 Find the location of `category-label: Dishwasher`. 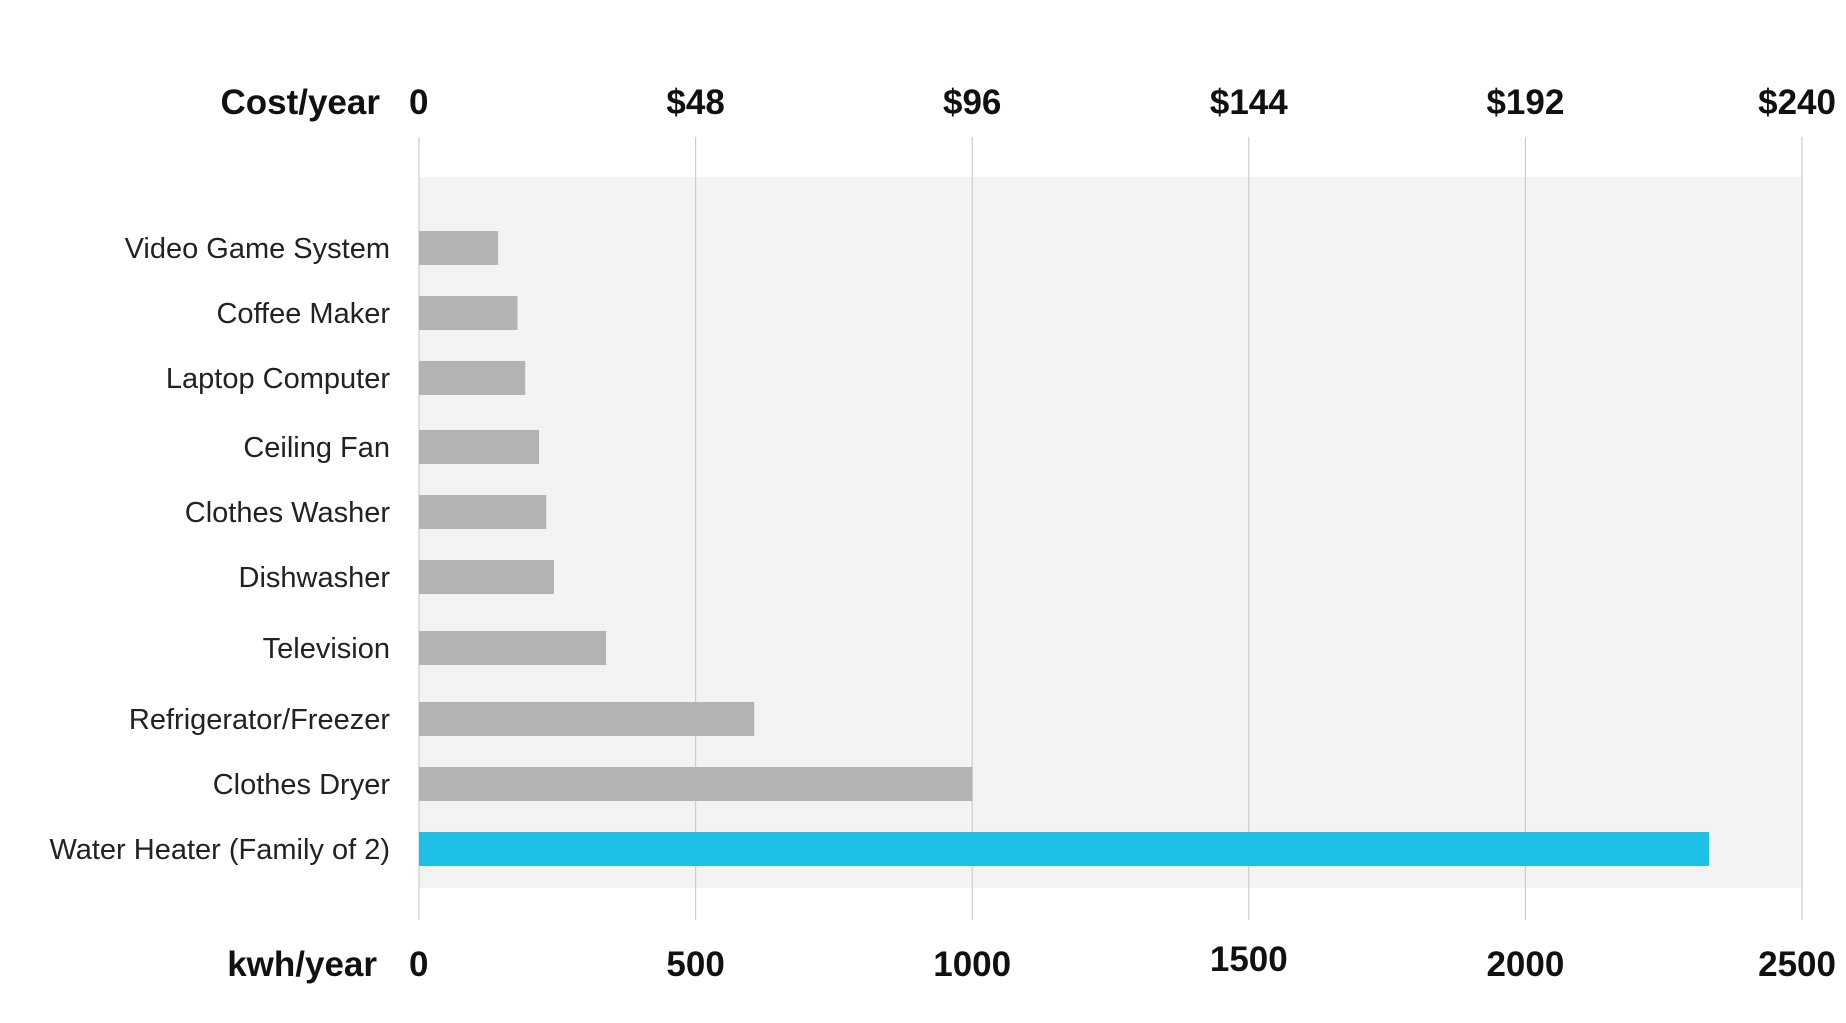

category-label: Dishwasher is located at coordinates (315, 578).